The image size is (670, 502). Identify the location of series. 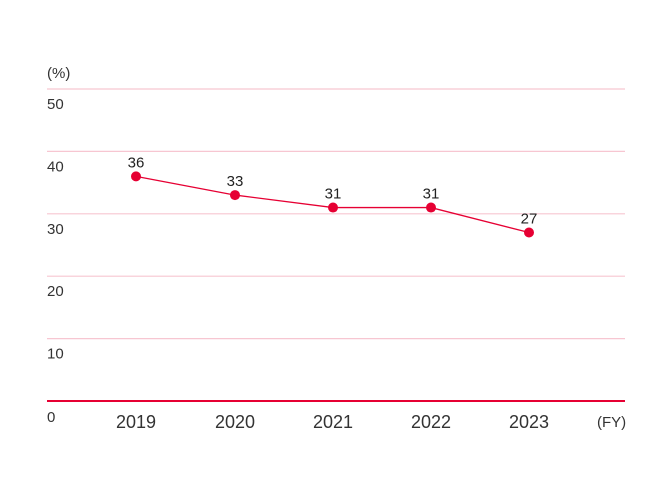
(332, 204).